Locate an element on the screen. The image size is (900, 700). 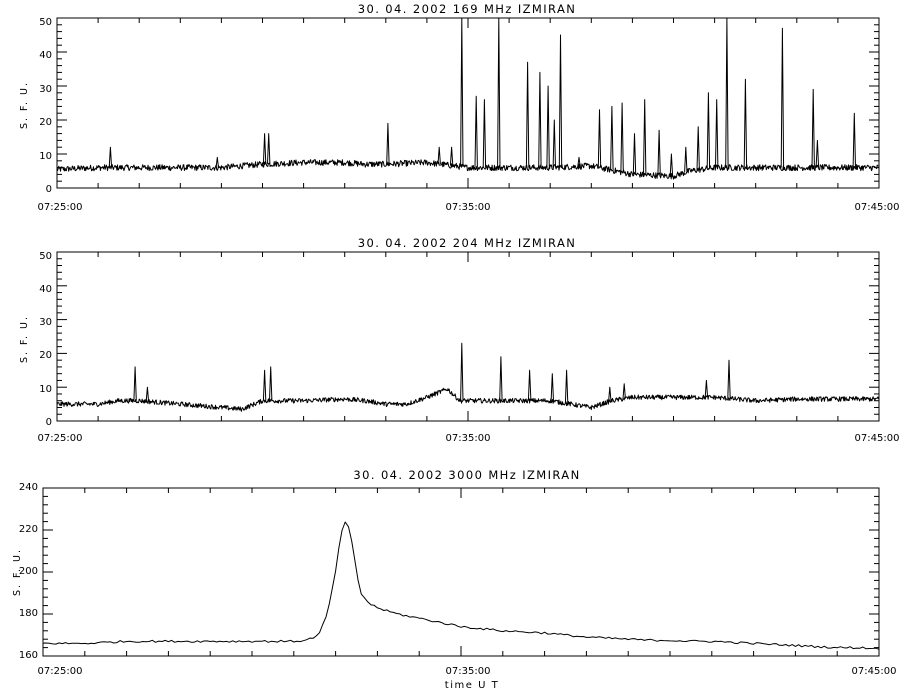
y-tick-label: 200 is located at coordinates (28, 571).